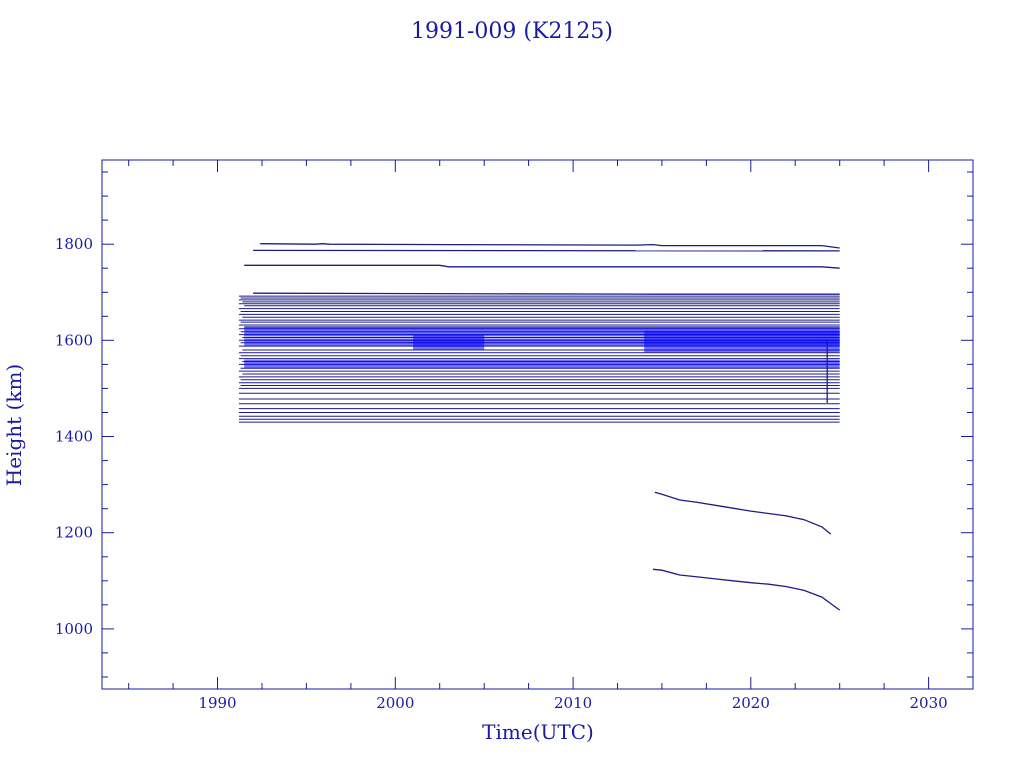  Describe the element at coordinates (74, 533) in the screenshot. I see `y-tick-label: 1200` at that location.